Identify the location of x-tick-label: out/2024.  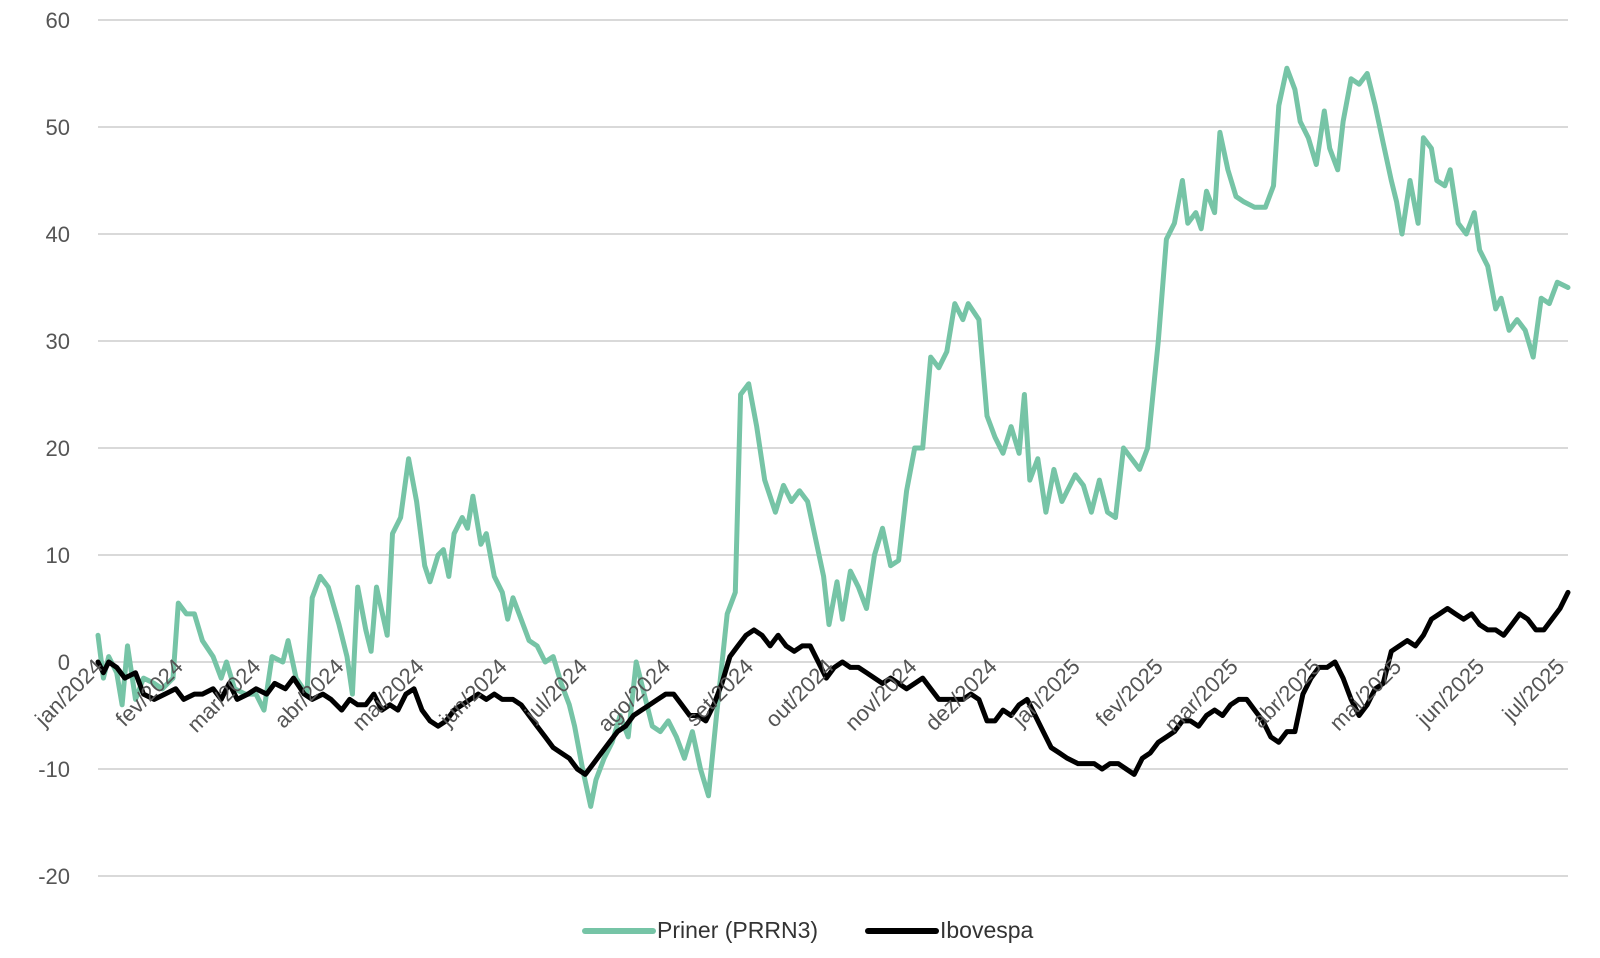
(799, 693).